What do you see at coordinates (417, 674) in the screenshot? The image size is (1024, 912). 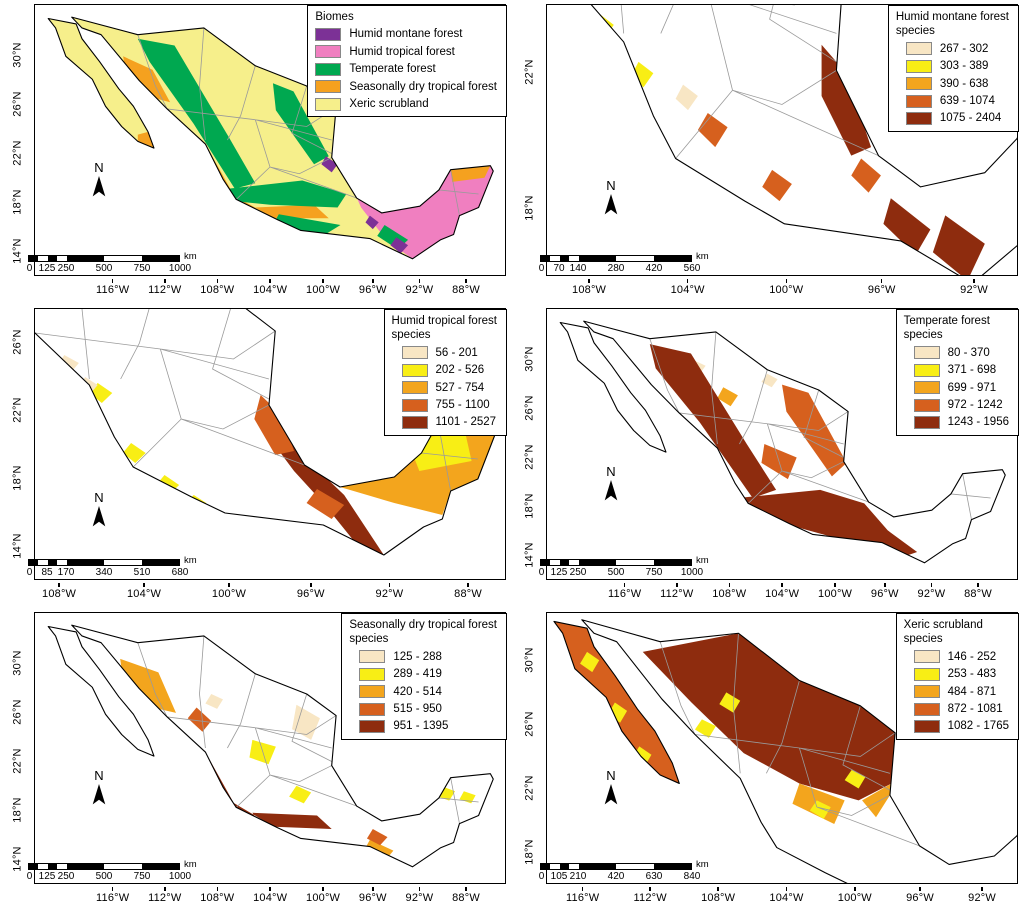 I see `legend-label: 289 - 419` at bounding box center [417, 674].